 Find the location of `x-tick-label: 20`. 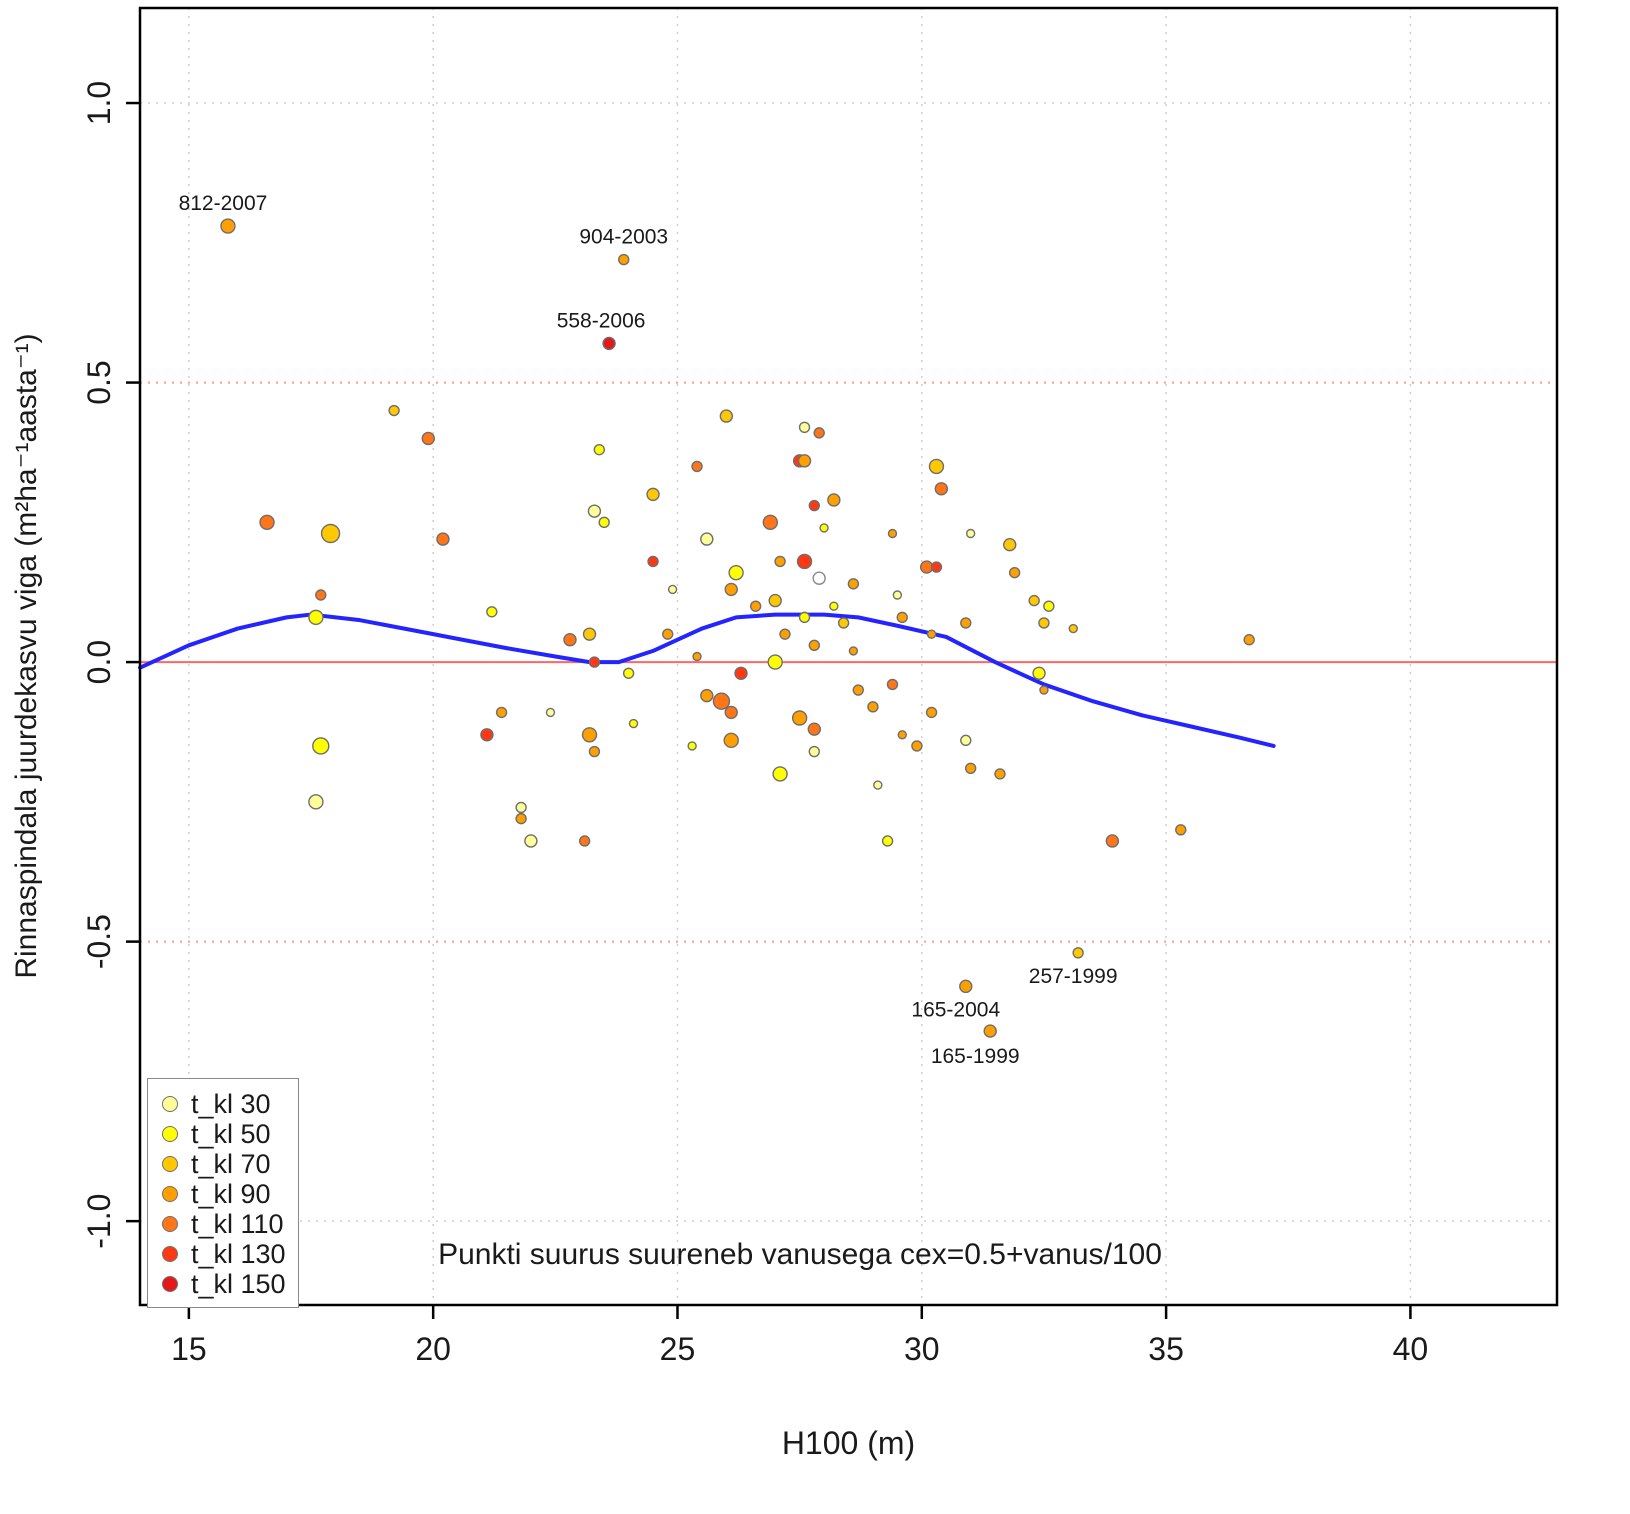

x-tick-label: 20 is located at coordinates (433, 1349).